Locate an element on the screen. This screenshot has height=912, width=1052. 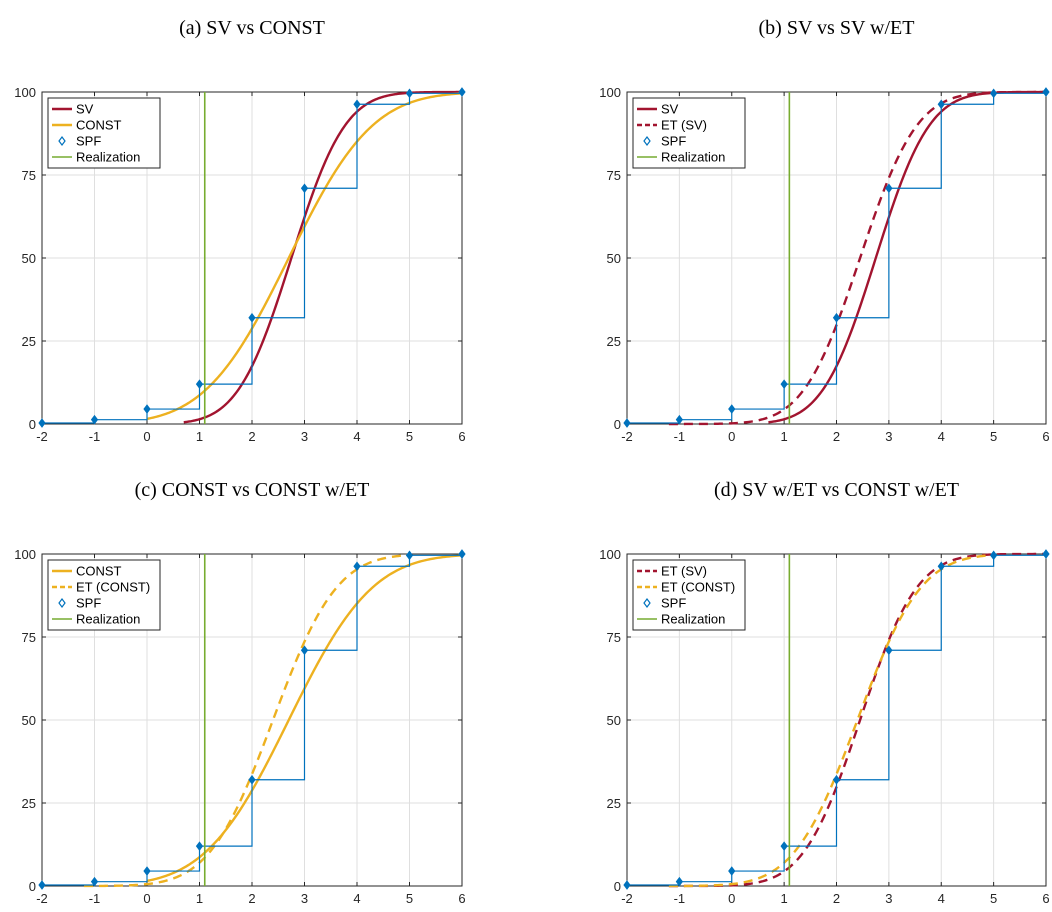
series-line-et-sv is located at coordinates (857, 258).